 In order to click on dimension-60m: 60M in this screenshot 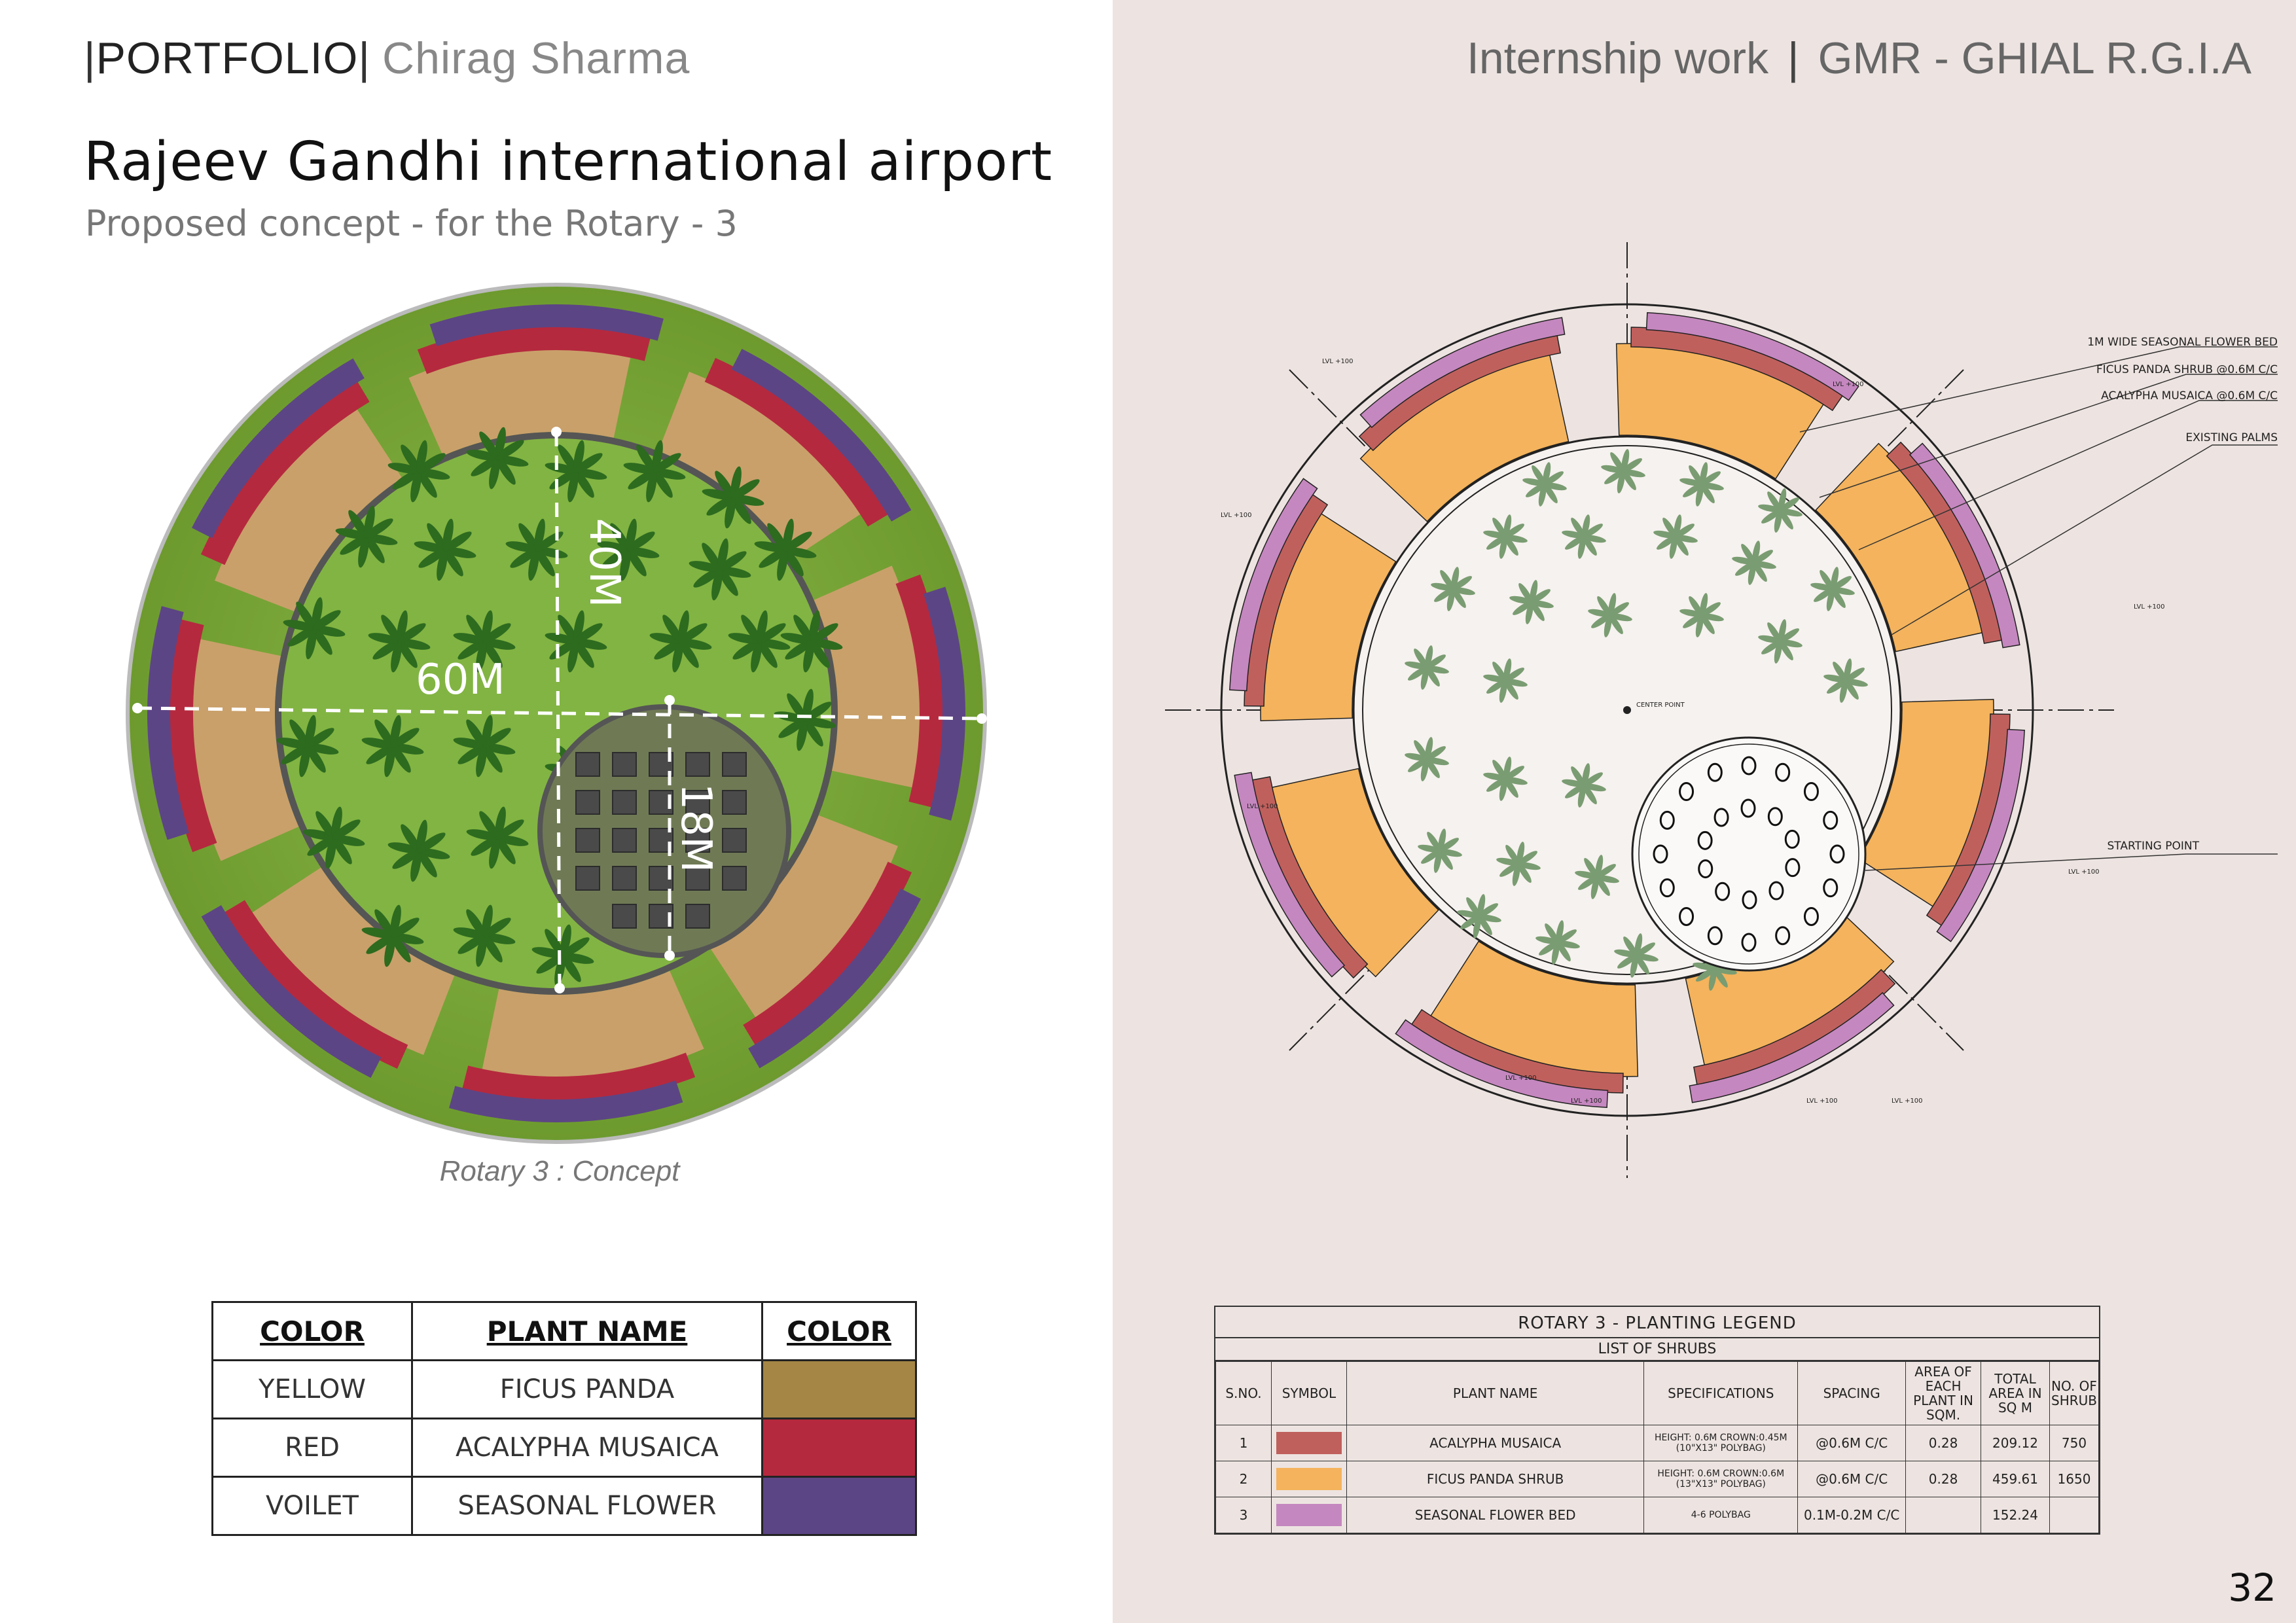, I will do `click(460, 680)`.